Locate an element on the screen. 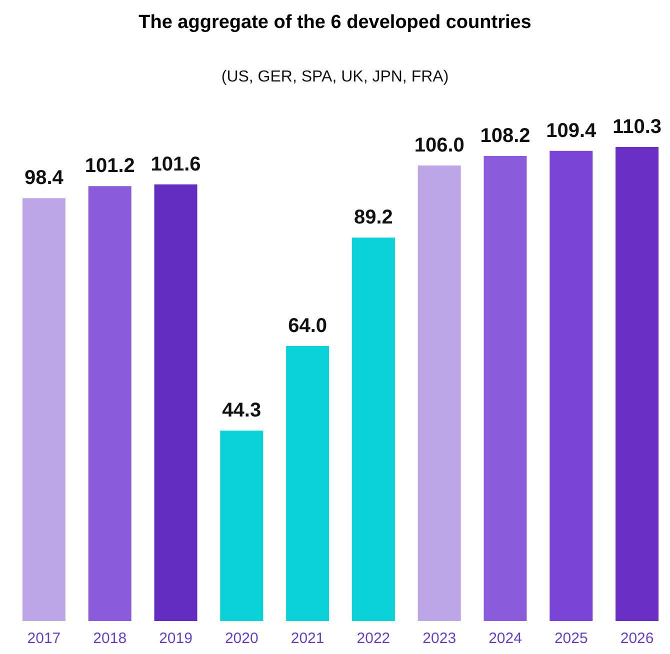 Image resolution: width=670 pixels, height=654 pixels. x-tick-label: 2023 is located at coordinates (439, 638).